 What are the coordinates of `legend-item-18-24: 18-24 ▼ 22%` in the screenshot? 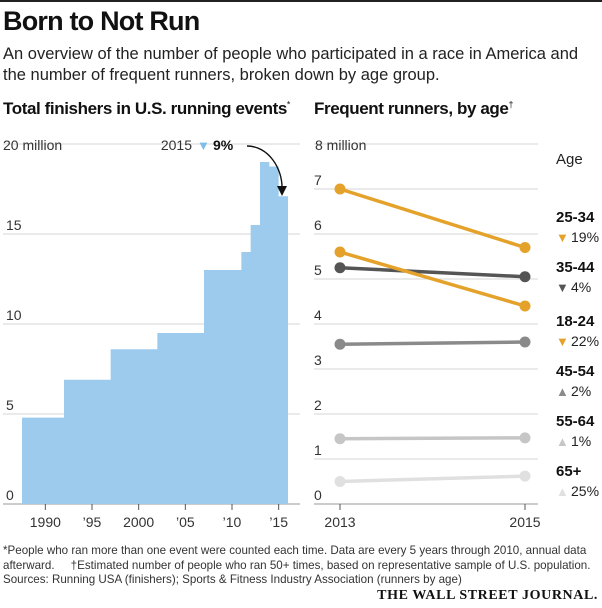 It's located at (577, 331).